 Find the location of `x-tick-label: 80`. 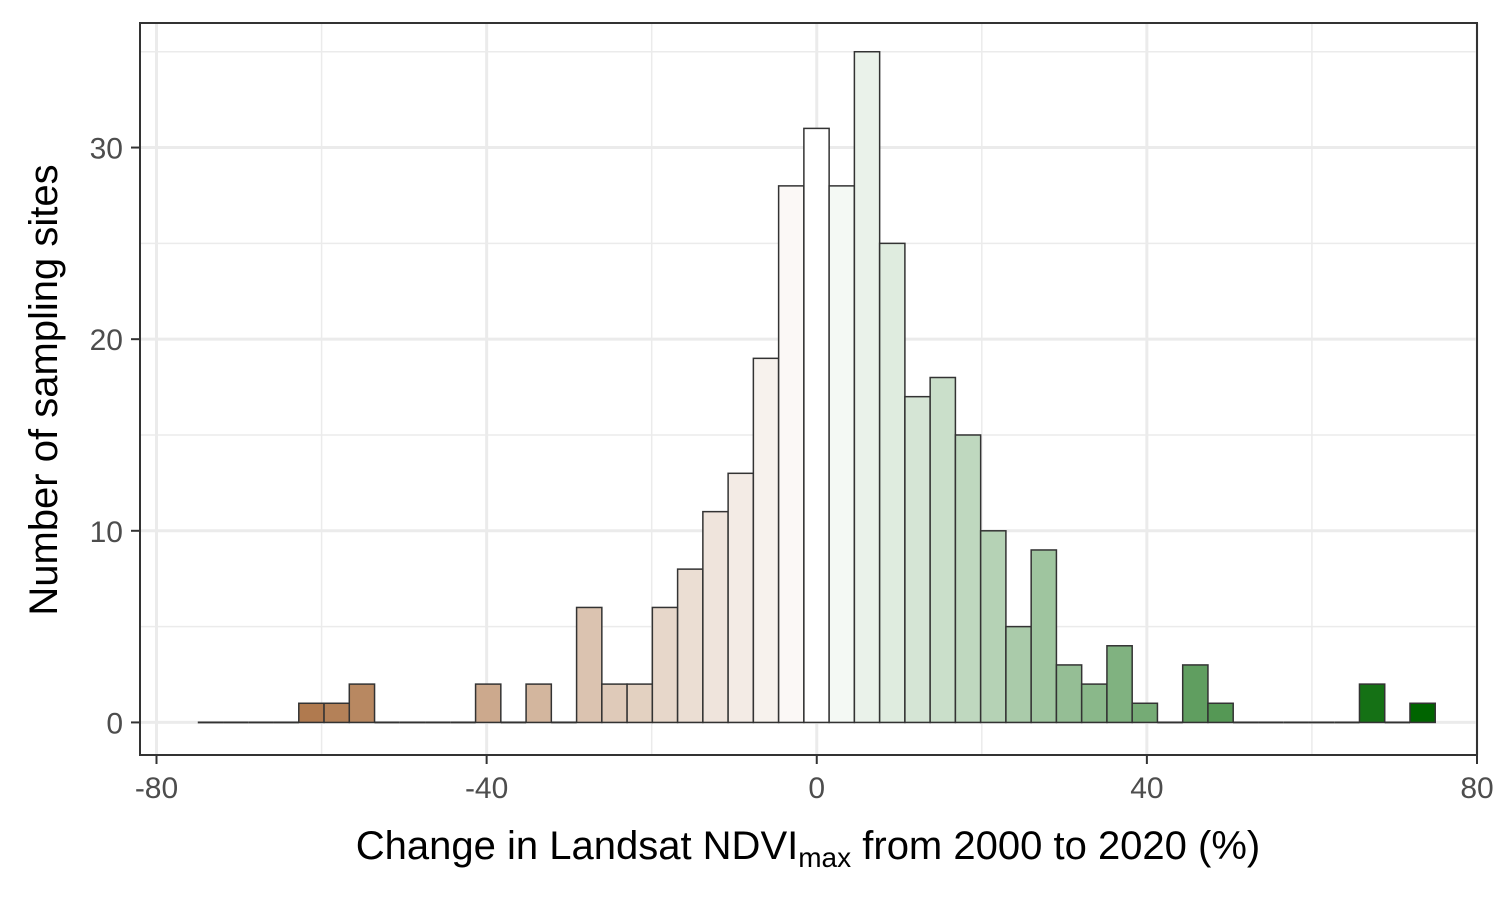

x-tick-label: 80 is located at coordinates (1476, 788).